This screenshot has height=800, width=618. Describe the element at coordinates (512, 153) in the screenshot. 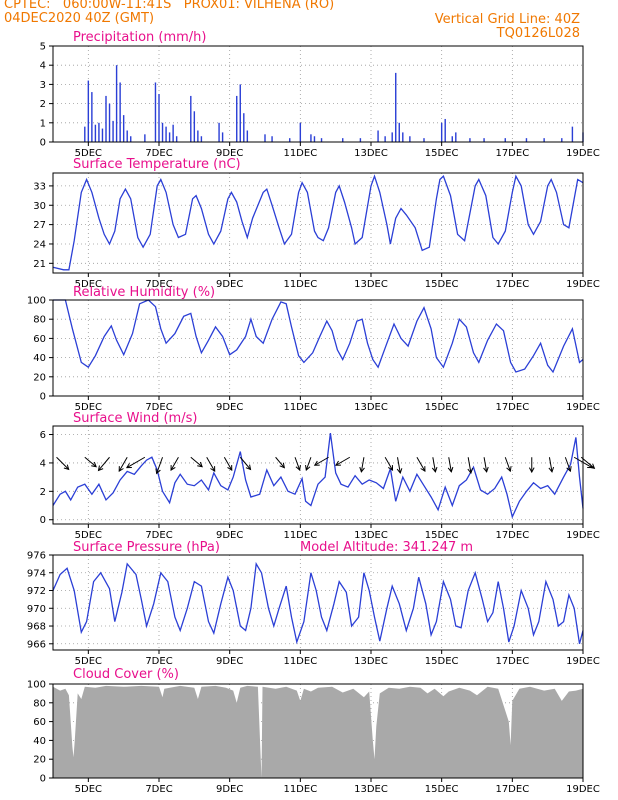

I see `precip-xtick-label: 17DEC` at that location.